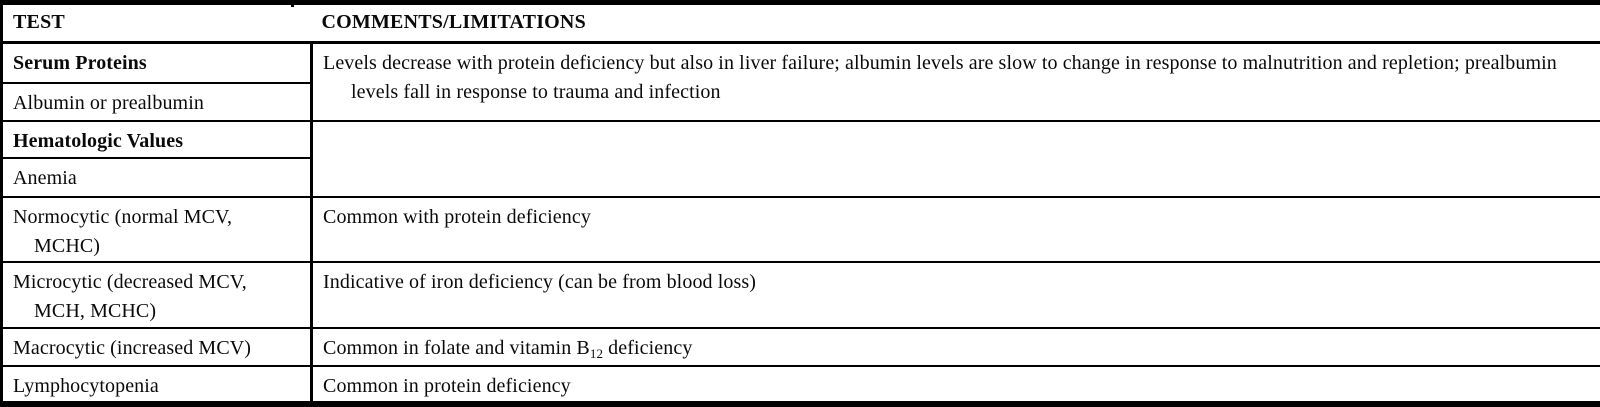 The width and height of the screenshot is (1600, 407). What do you see at coordinates (955, 23) in the screenshot?
I see `column-header-comments: COMMENTS/LIMITATIONS` at bounding box center [955, 23].